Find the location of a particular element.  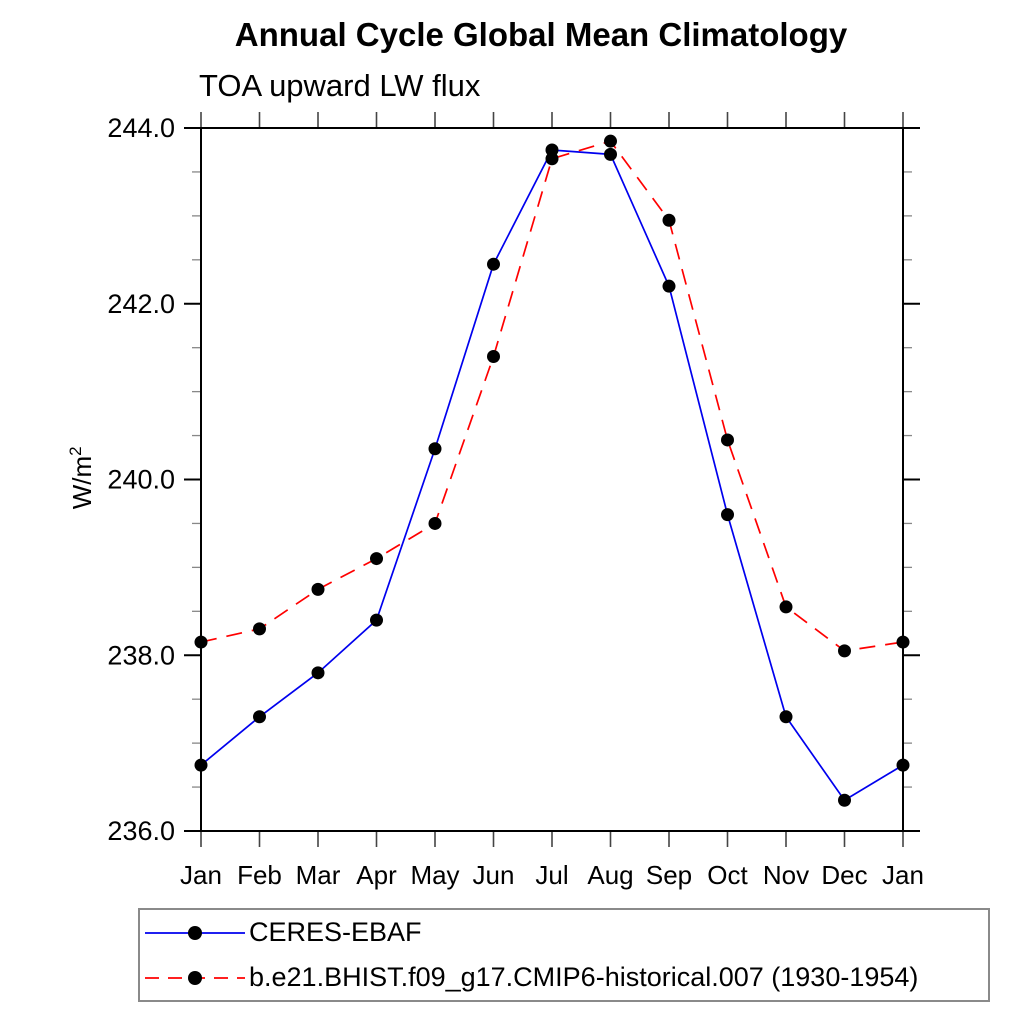

x-tick-label: Aug is located at coordinates (610, 875).